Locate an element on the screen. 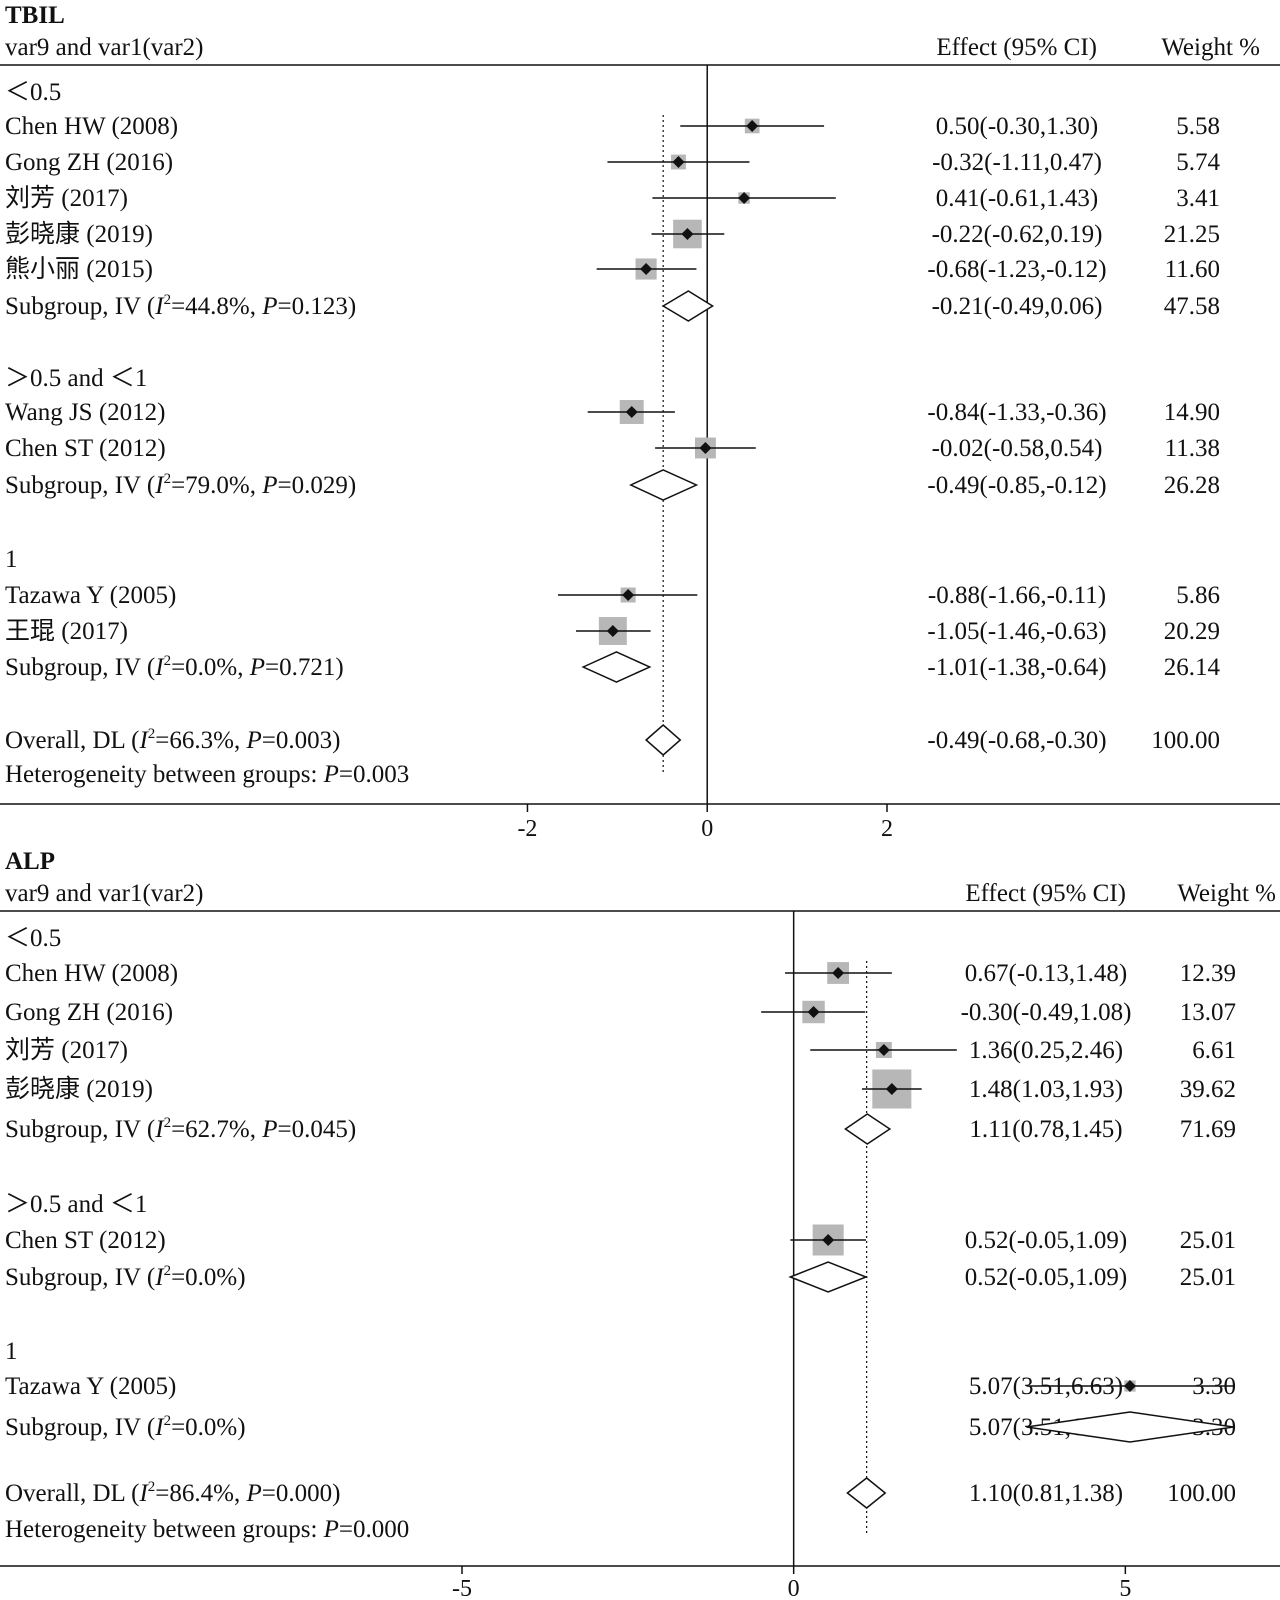 Image resolution: width=1280 pixels, height=1600 pixels. x-tick-label: -2 is located at coordinates (527, 829).